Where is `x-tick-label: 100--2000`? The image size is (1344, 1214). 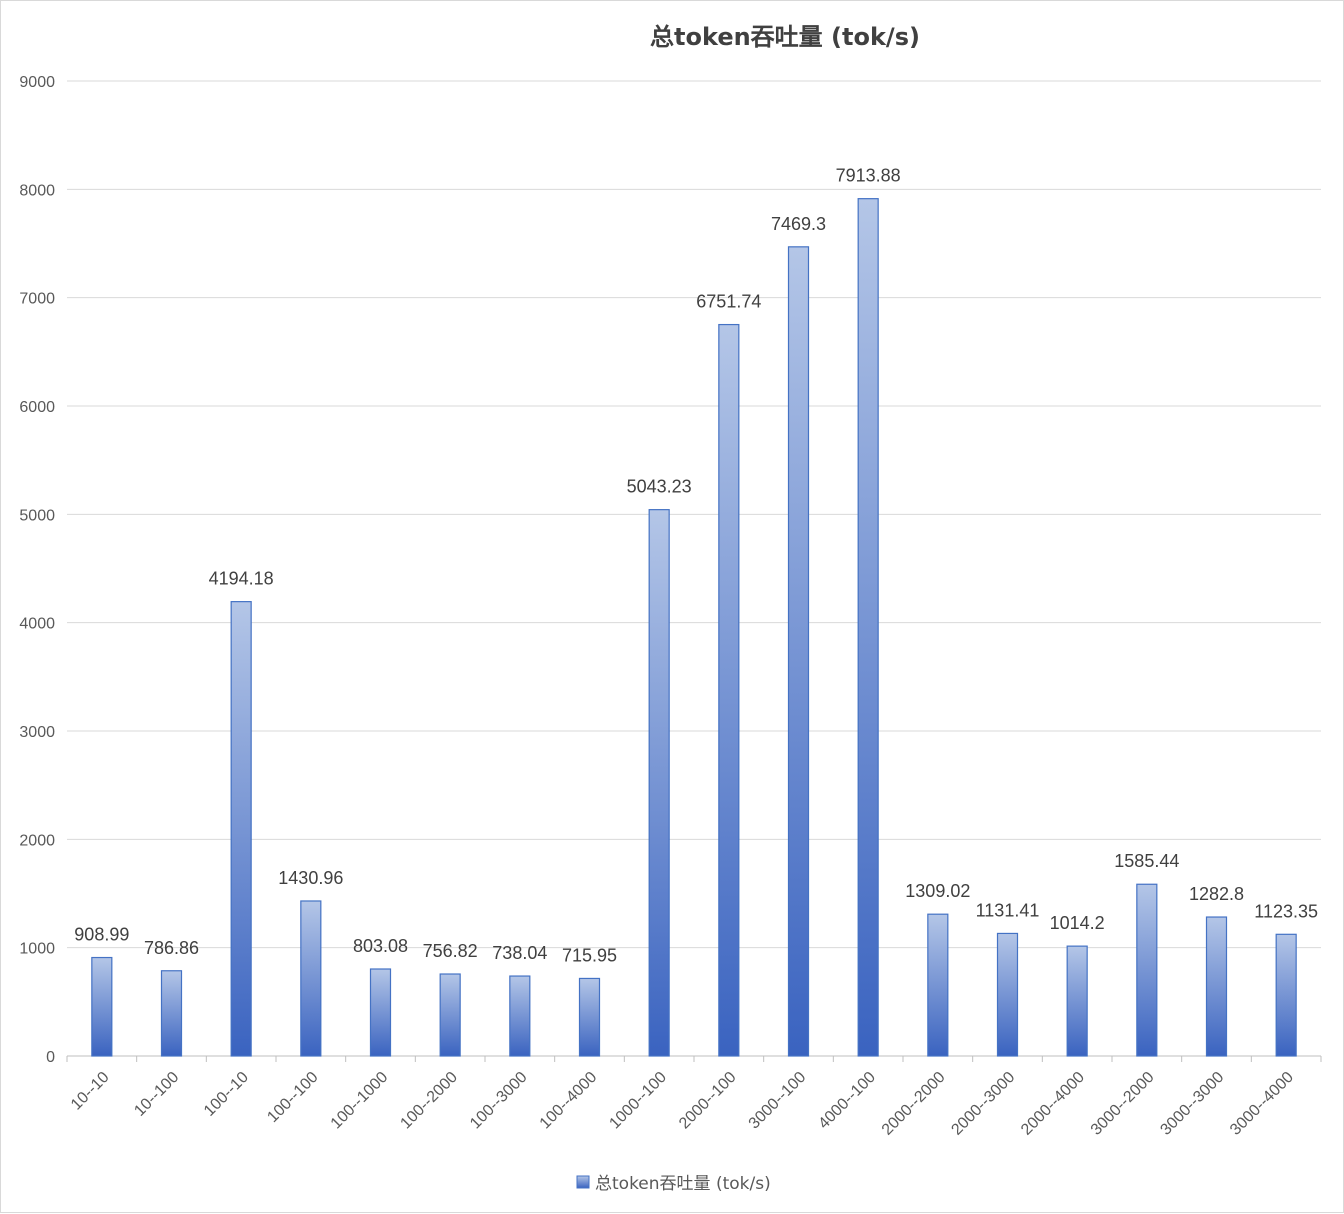 x-tick-label: 100--2000 is located at coordinates (429, 1101).